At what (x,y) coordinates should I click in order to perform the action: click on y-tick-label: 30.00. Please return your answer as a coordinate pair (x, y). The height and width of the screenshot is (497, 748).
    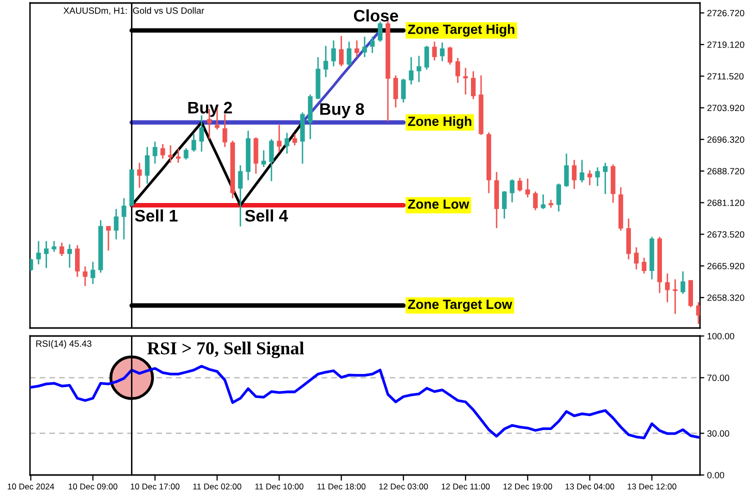
    Looking at the image, I should click on (718, 433).